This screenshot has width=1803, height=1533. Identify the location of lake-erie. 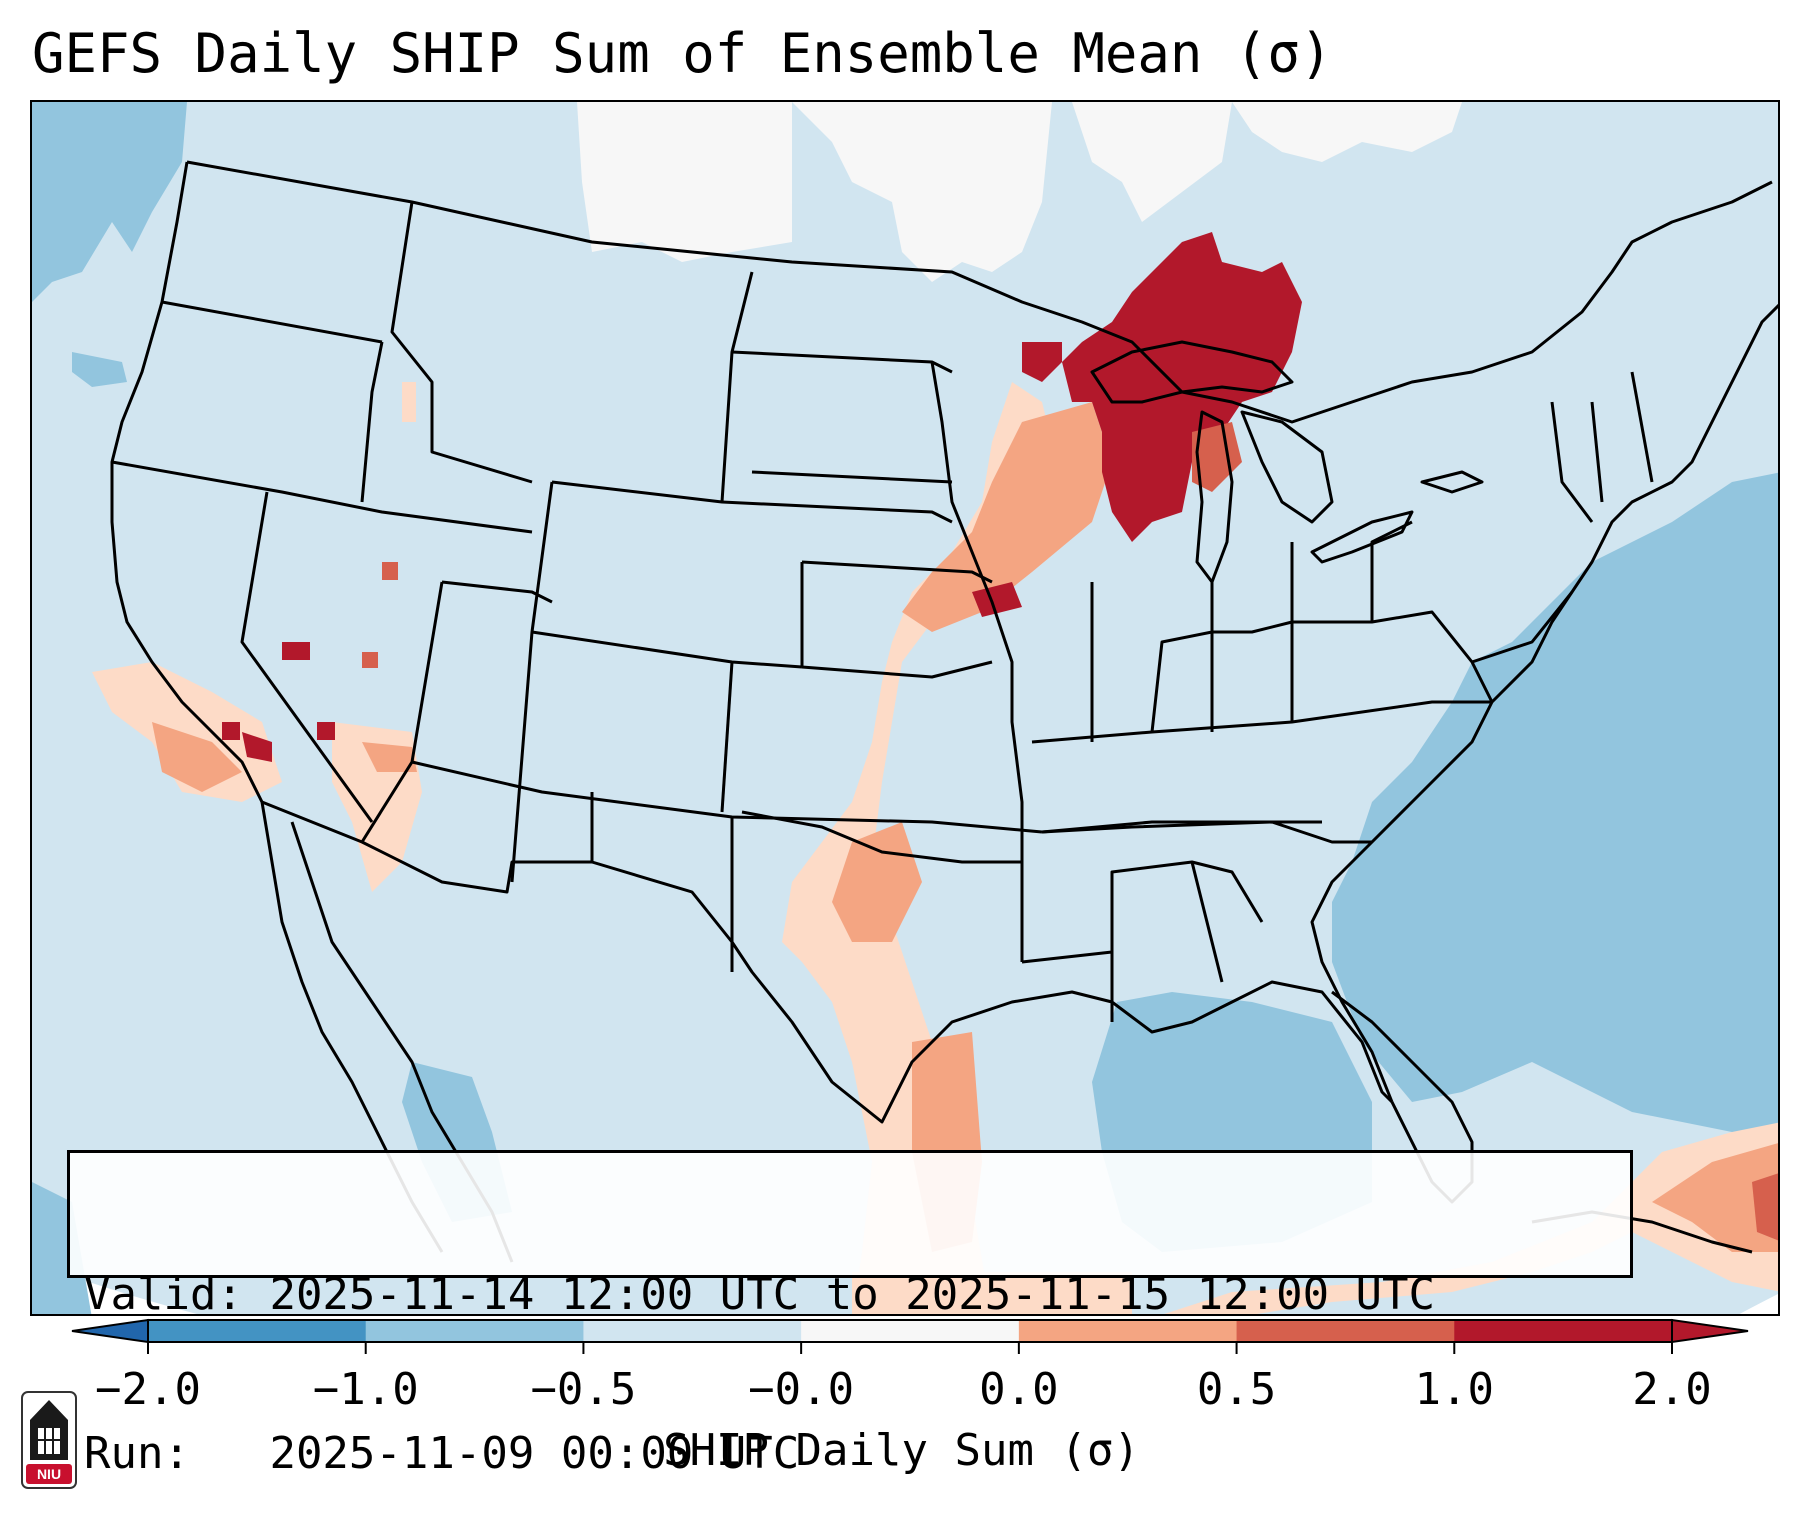
(1362, 537).